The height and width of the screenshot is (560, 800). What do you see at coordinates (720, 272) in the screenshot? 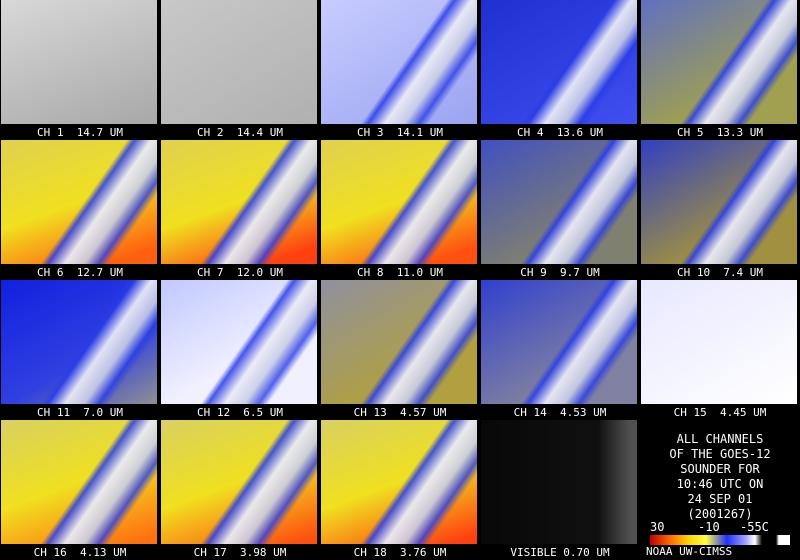
I see `channel-label: CH 10 7.4 UM` at bounding box center [720, 272].